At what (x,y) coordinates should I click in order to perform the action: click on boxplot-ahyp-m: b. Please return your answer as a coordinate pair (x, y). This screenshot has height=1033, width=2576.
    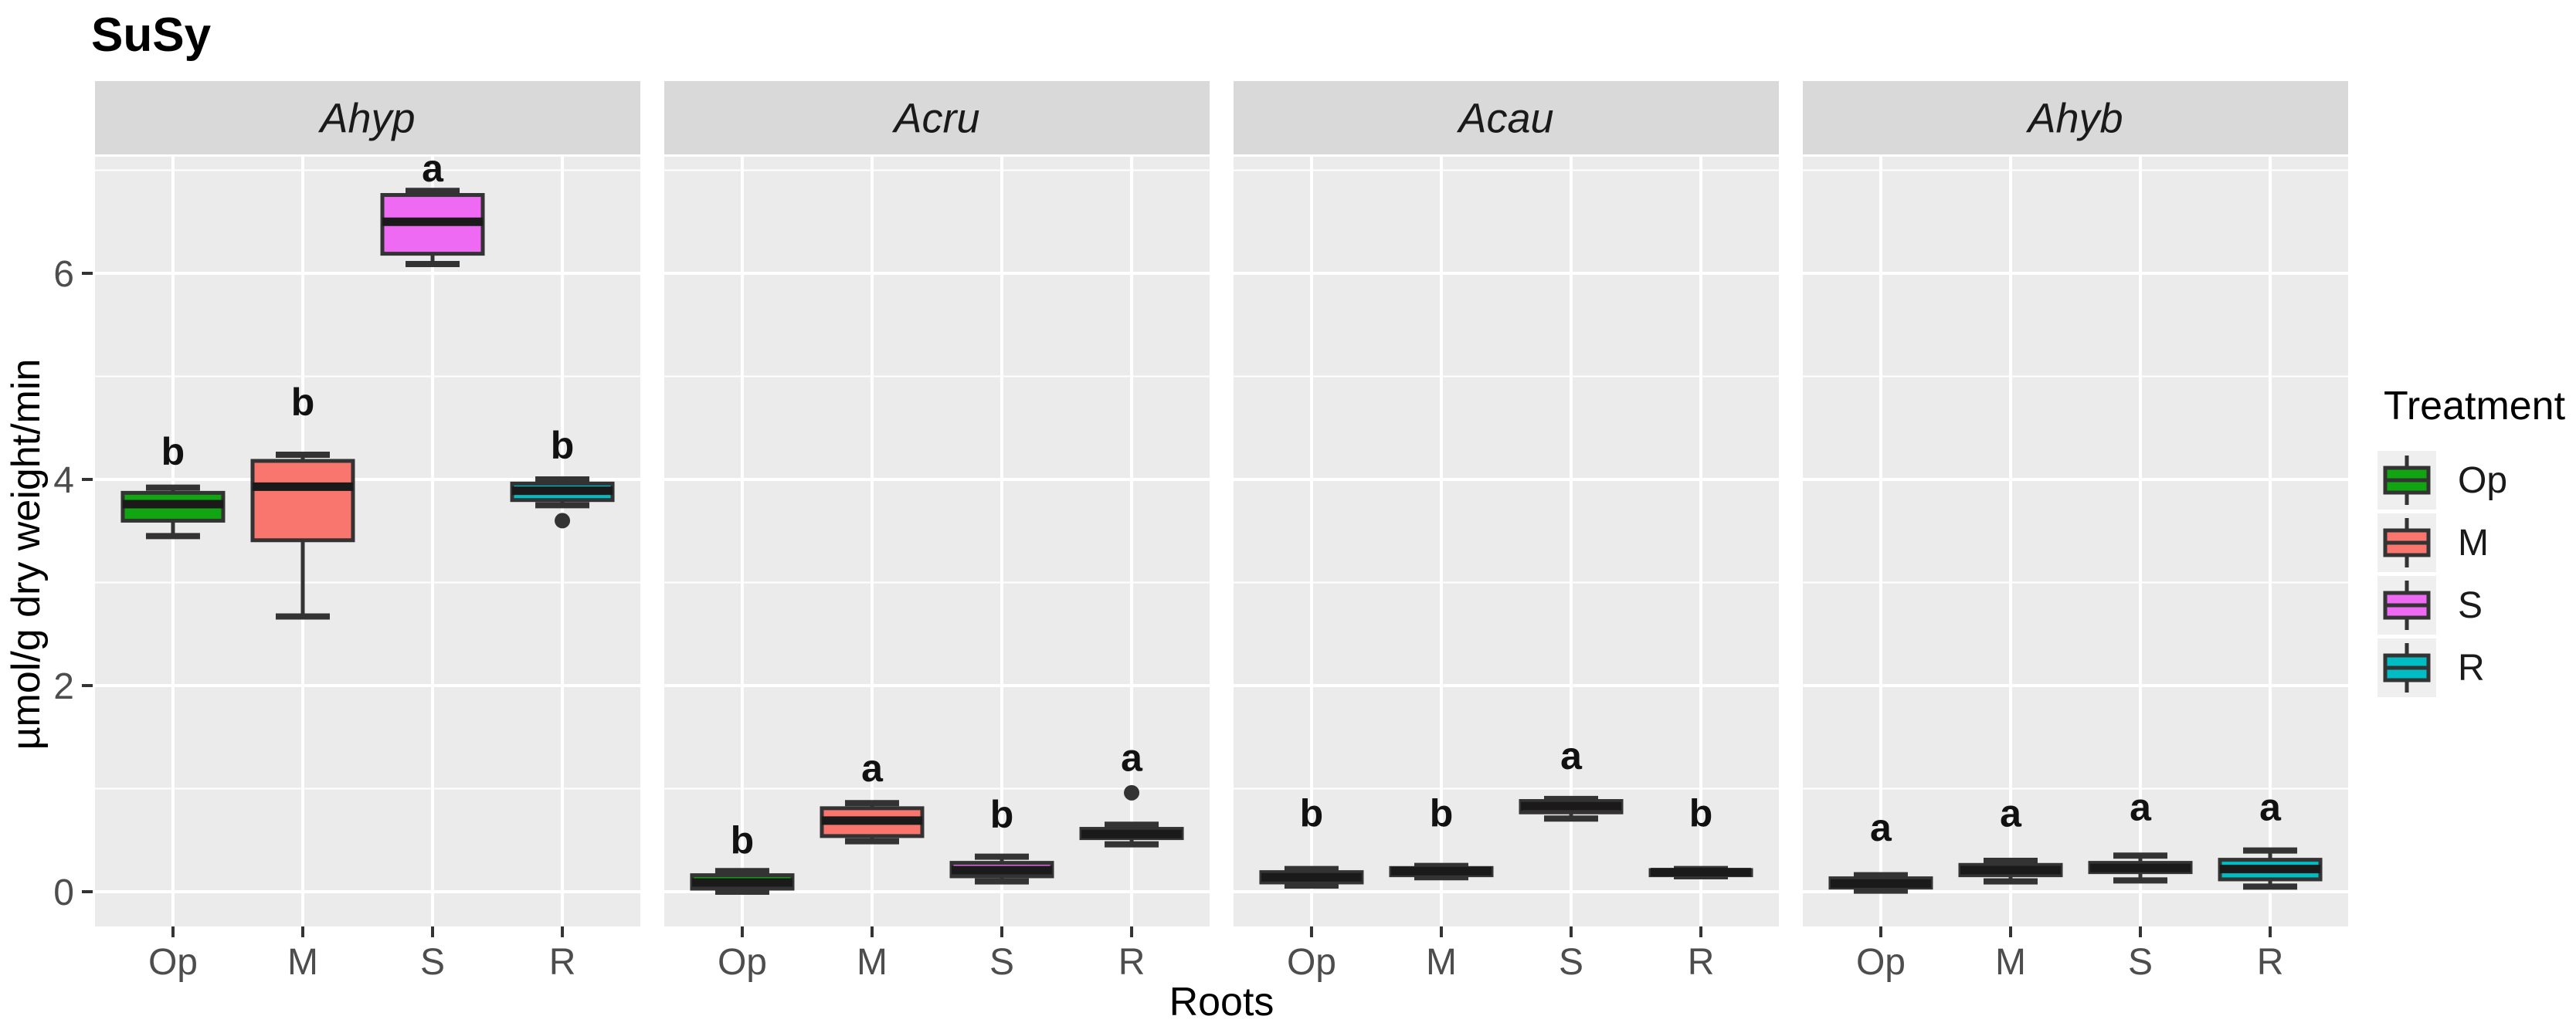
    Looking at the image, I should click on (302, 501).